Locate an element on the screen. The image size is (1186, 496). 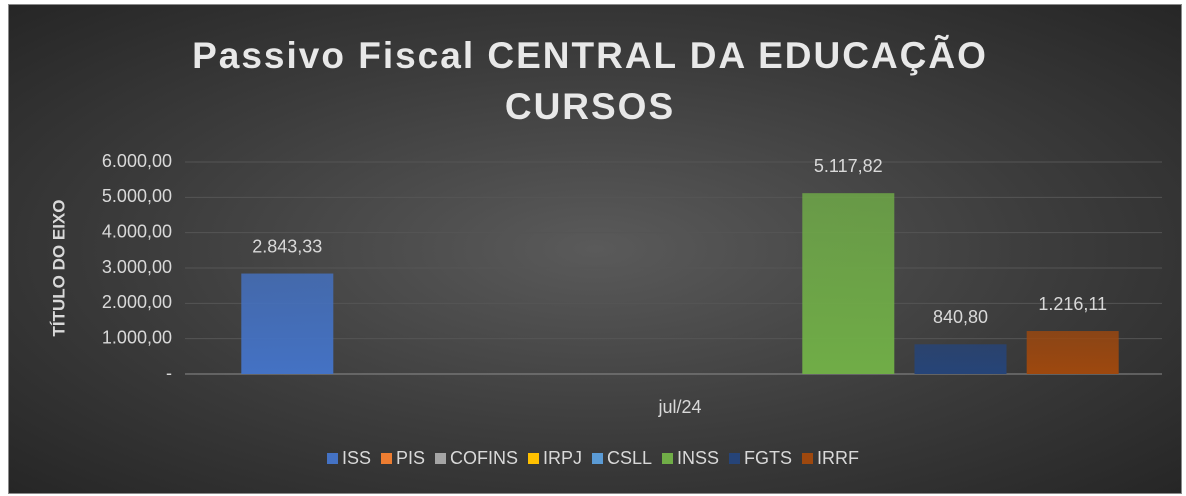
legend-item: IRPJ is located at coordinates (554, 458).